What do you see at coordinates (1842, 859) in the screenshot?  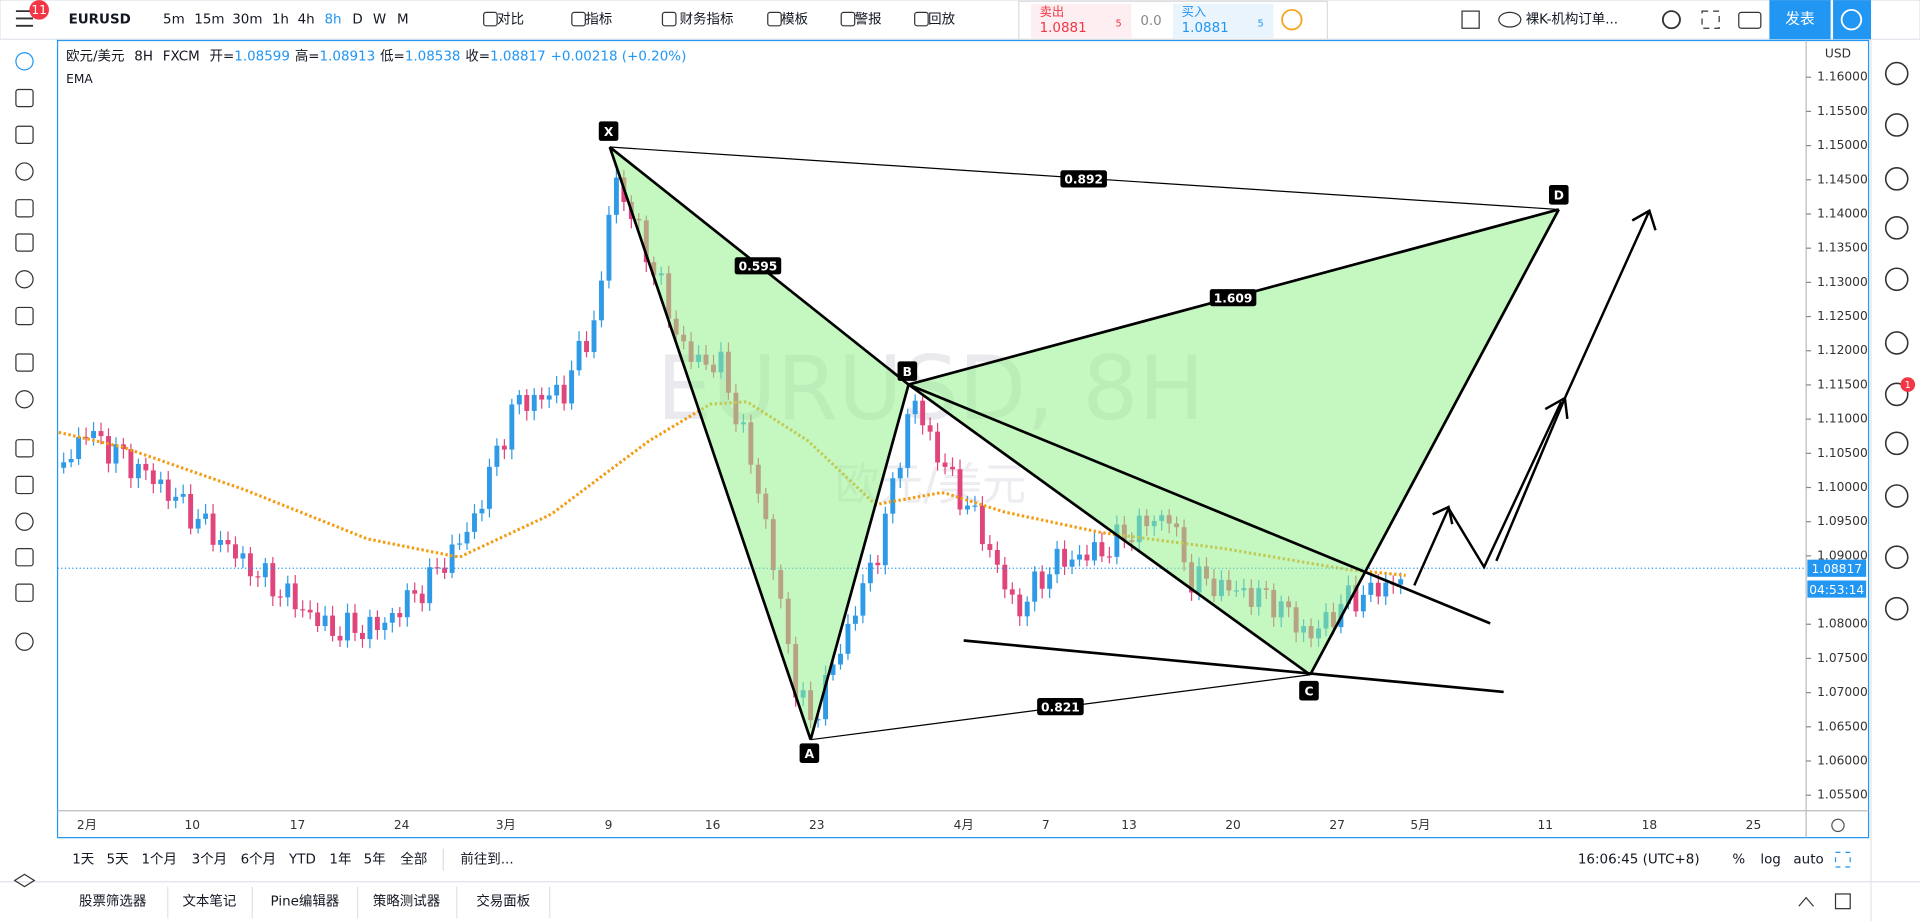 I see `autofit-icon` at bounding box center [1842, 859].